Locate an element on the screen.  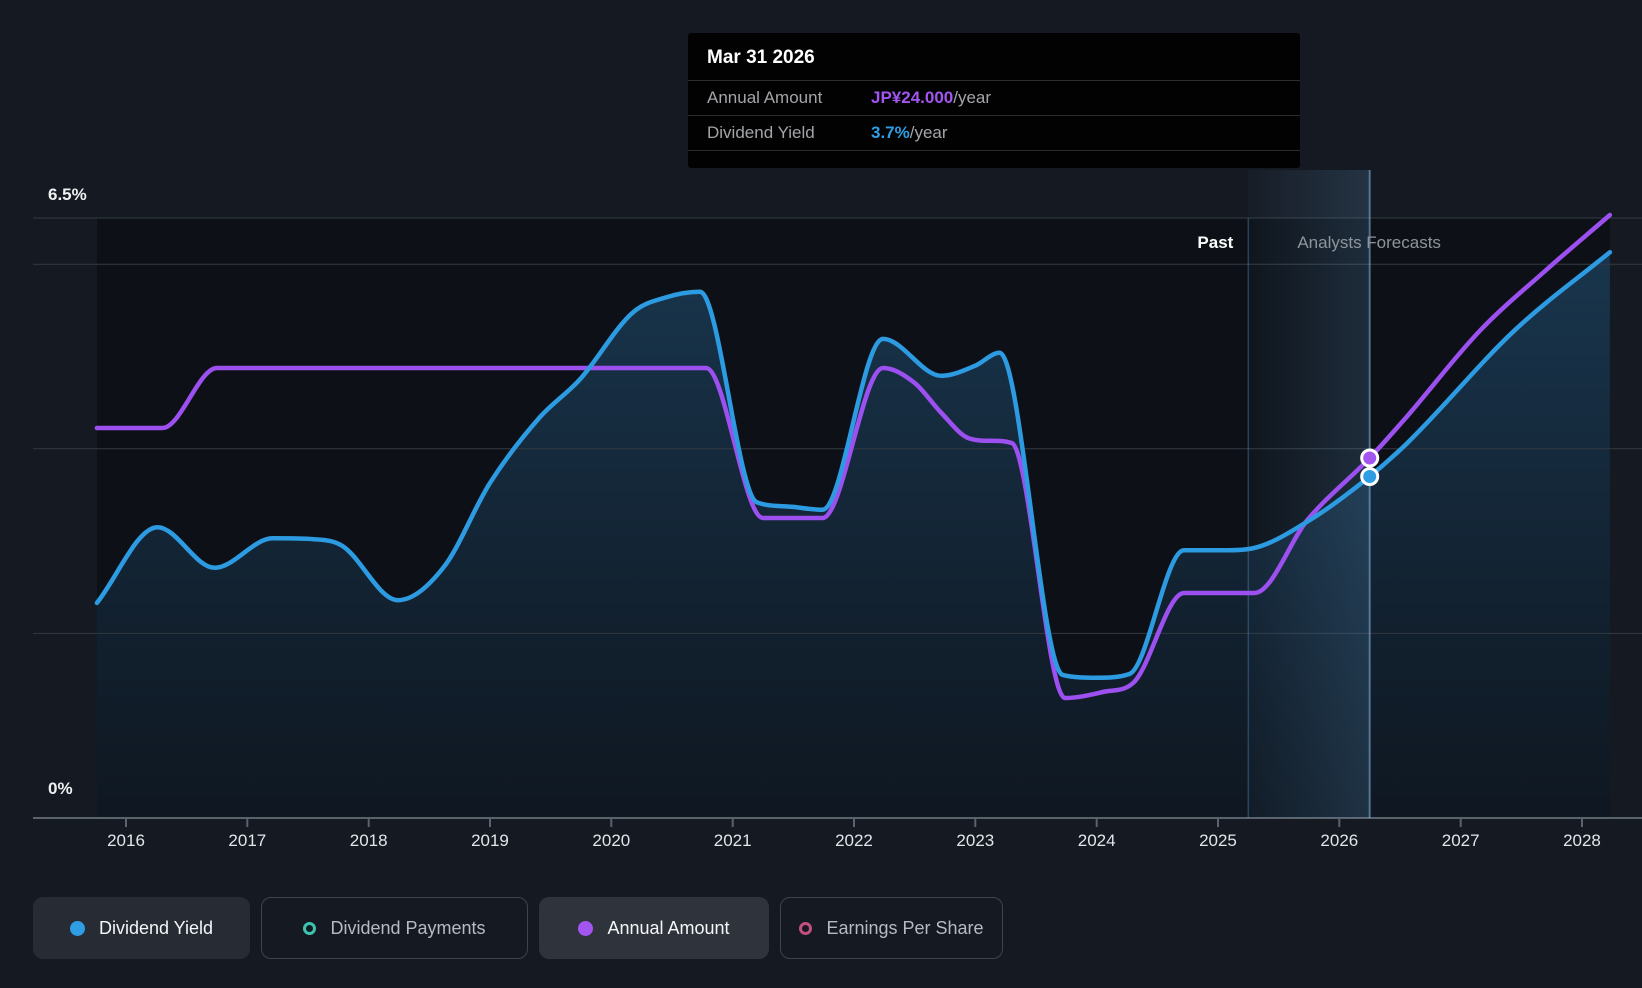
y-axis-min-label: 0% is located at coordinates (60, 788).